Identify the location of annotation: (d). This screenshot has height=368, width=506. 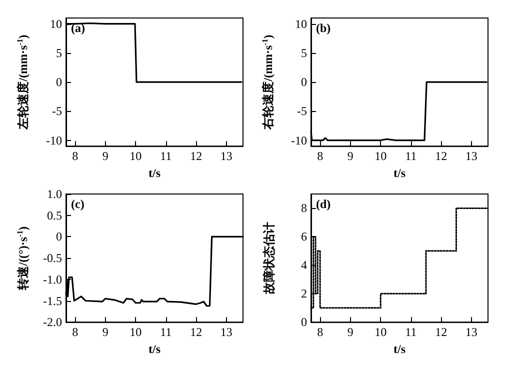
(323, 204).